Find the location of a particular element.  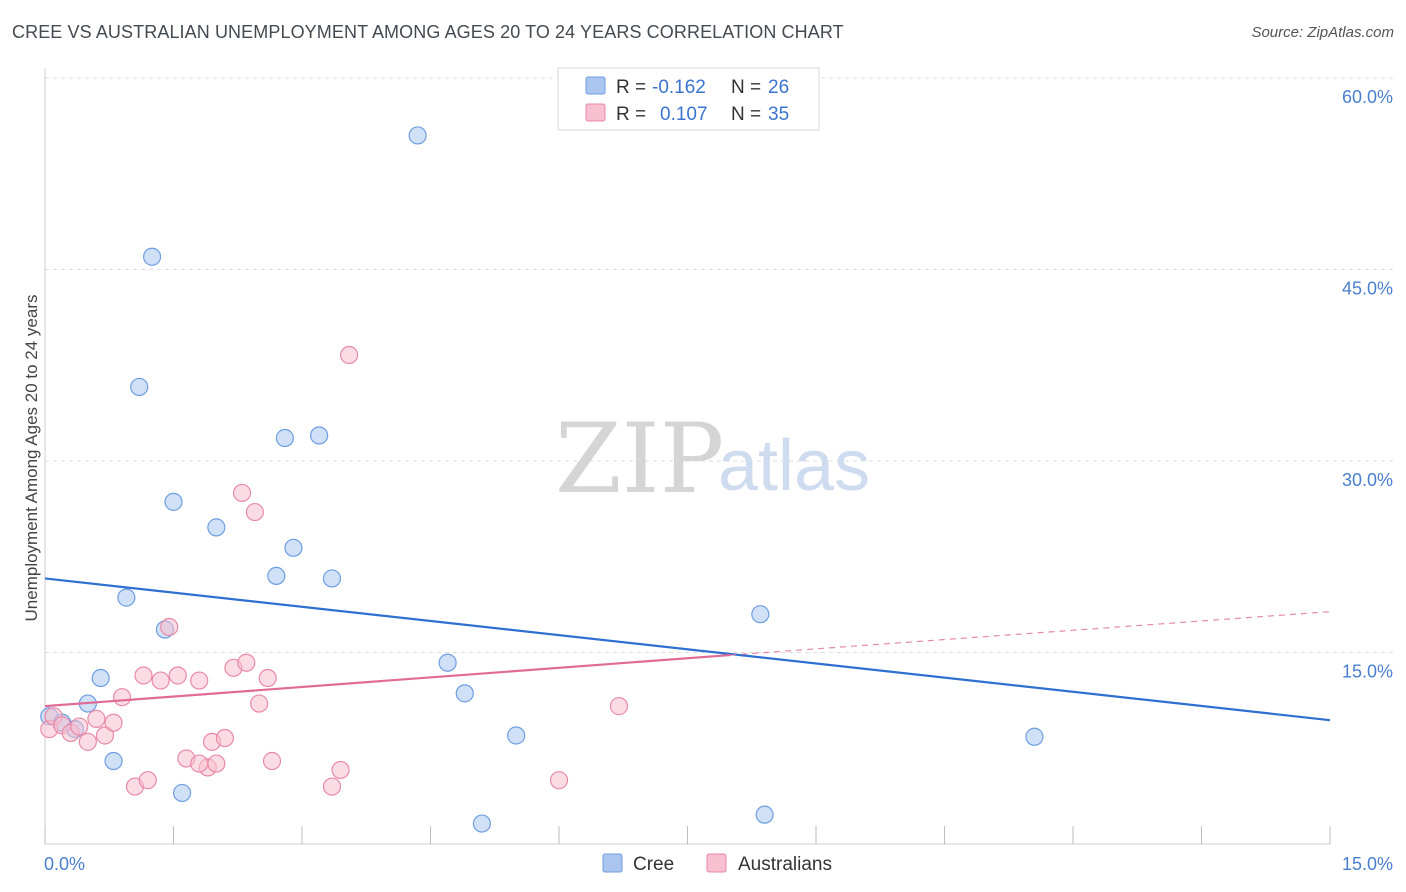

series-legend-swatch-australians is located at coordinates (716, 863).